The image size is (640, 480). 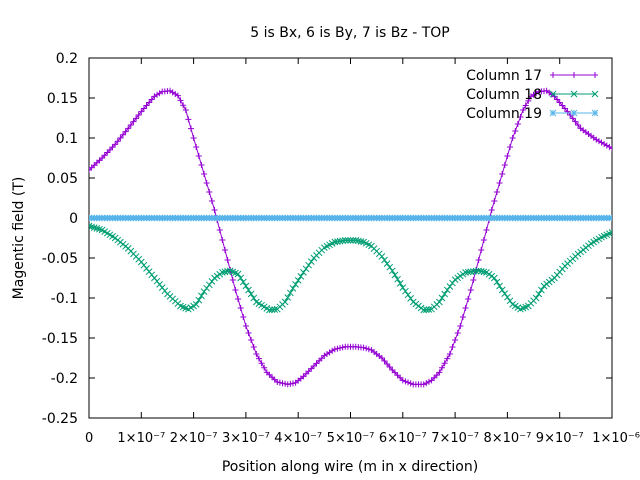 What do you see at coordinates (62, 179) in the screenshot?
I see `y-tick-label: 0.05` at bounding box center [62, 179].